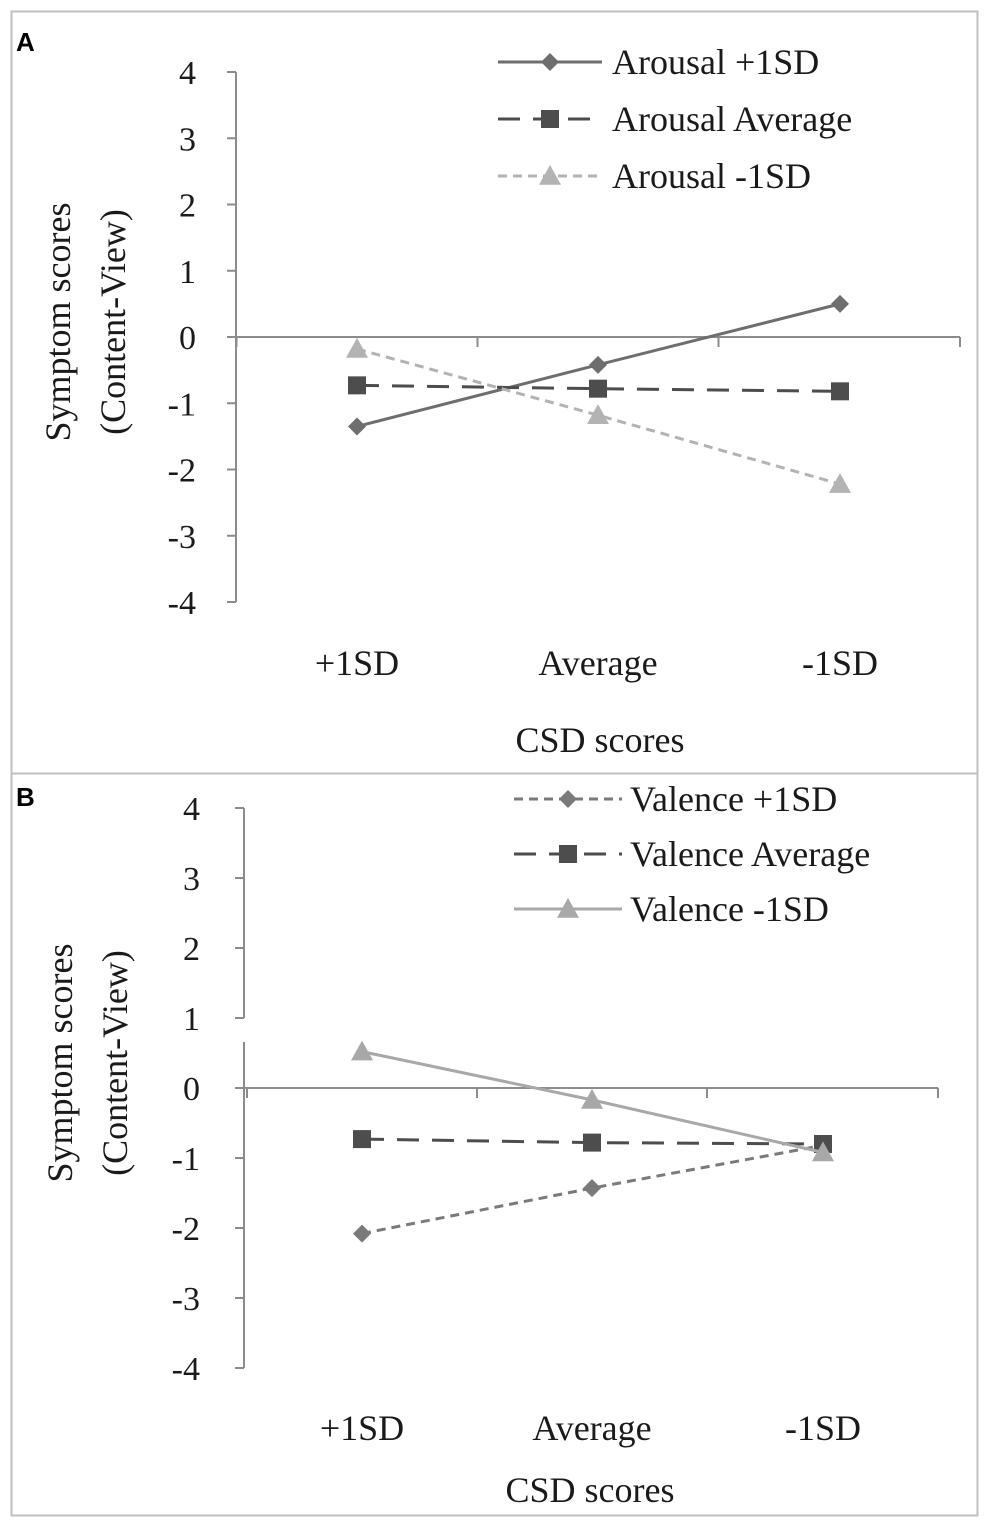 This screenshot has width=996, height=1527. What do you see at coordinates (25, 797) in the screenshot?
I see `panel-b-letter: B` at bounding box center [25, 797].